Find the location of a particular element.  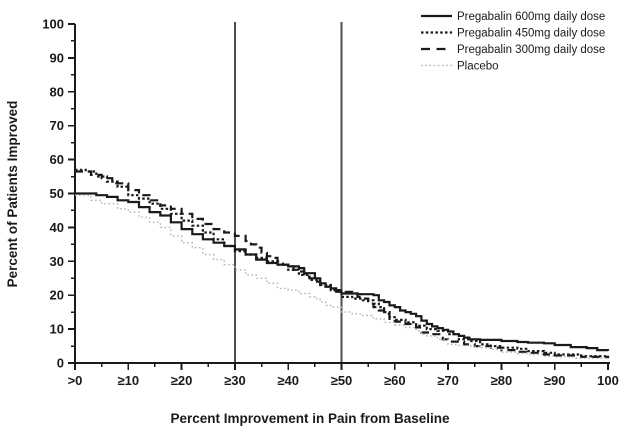

legend-label-pregabalin-300: Pregabalin 300mg daily dose is located at coordinates (531, 50).